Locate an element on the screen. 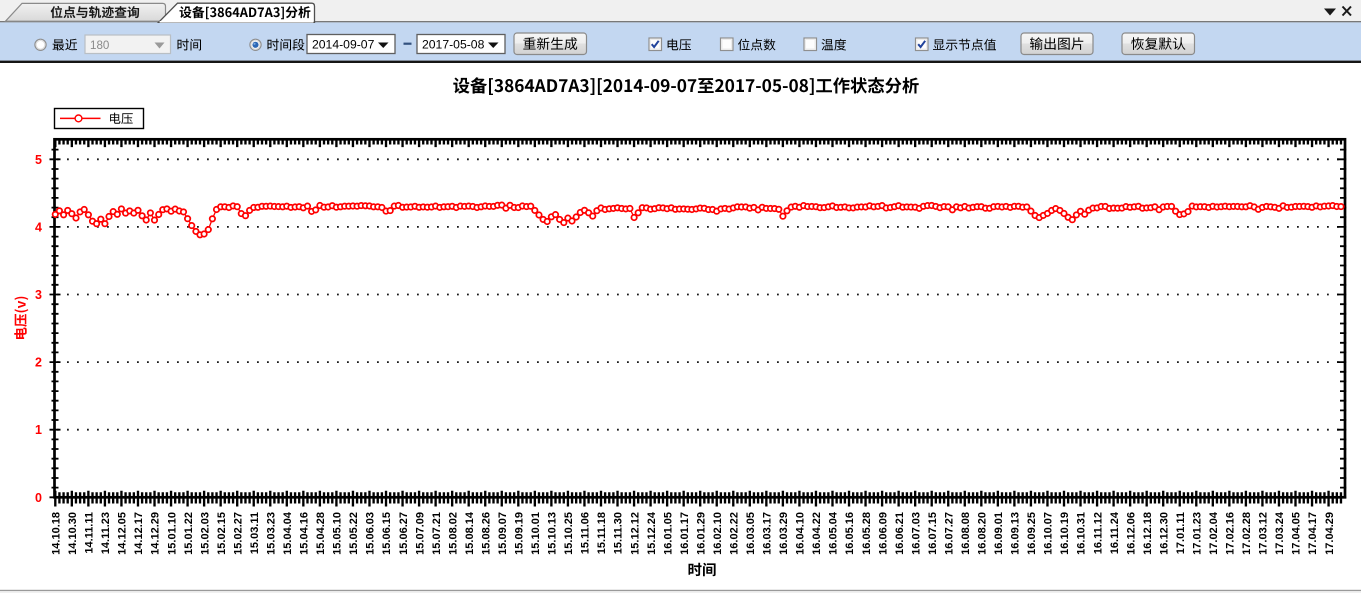  svg-text: 15.06.27 is located at coordinates (404, 533).